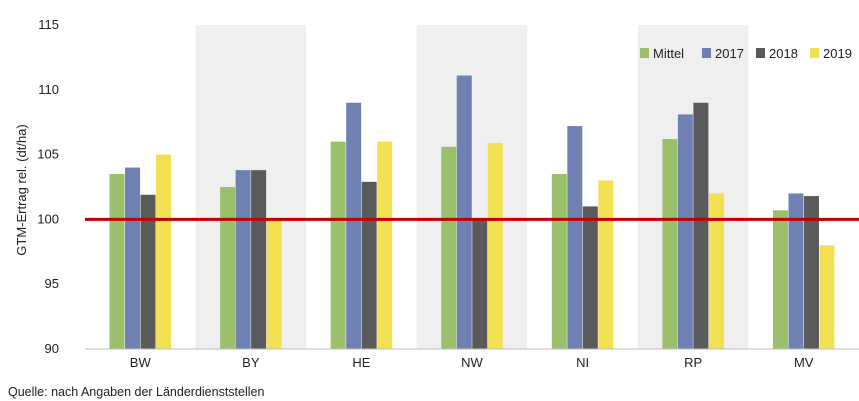  Describe the element at coordinates (385, 245) in the screenshot. I see `bar-he-2019` at that location.